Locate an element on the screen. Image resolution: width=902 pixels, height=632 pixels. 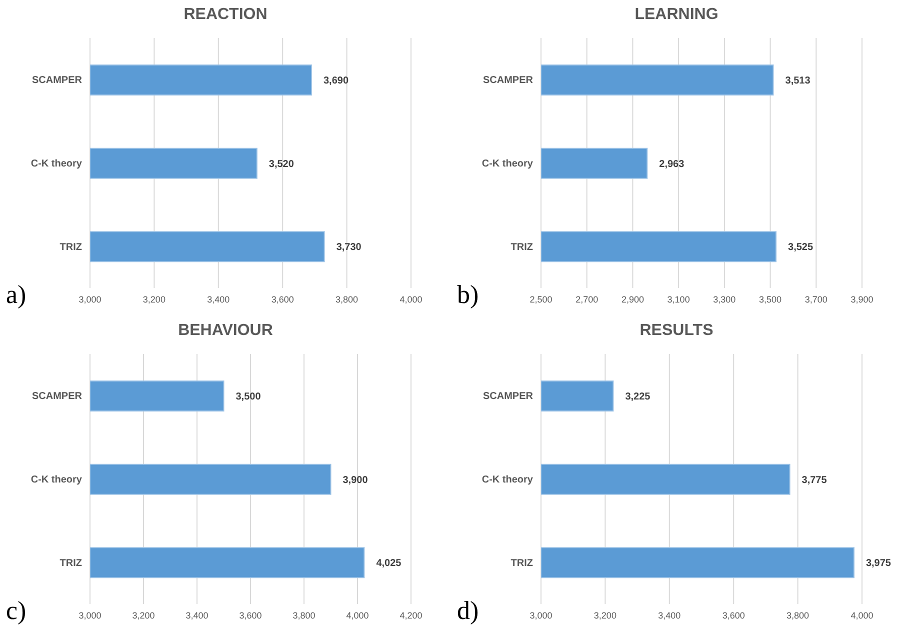
text: b) is located at coordinates (468, 295).